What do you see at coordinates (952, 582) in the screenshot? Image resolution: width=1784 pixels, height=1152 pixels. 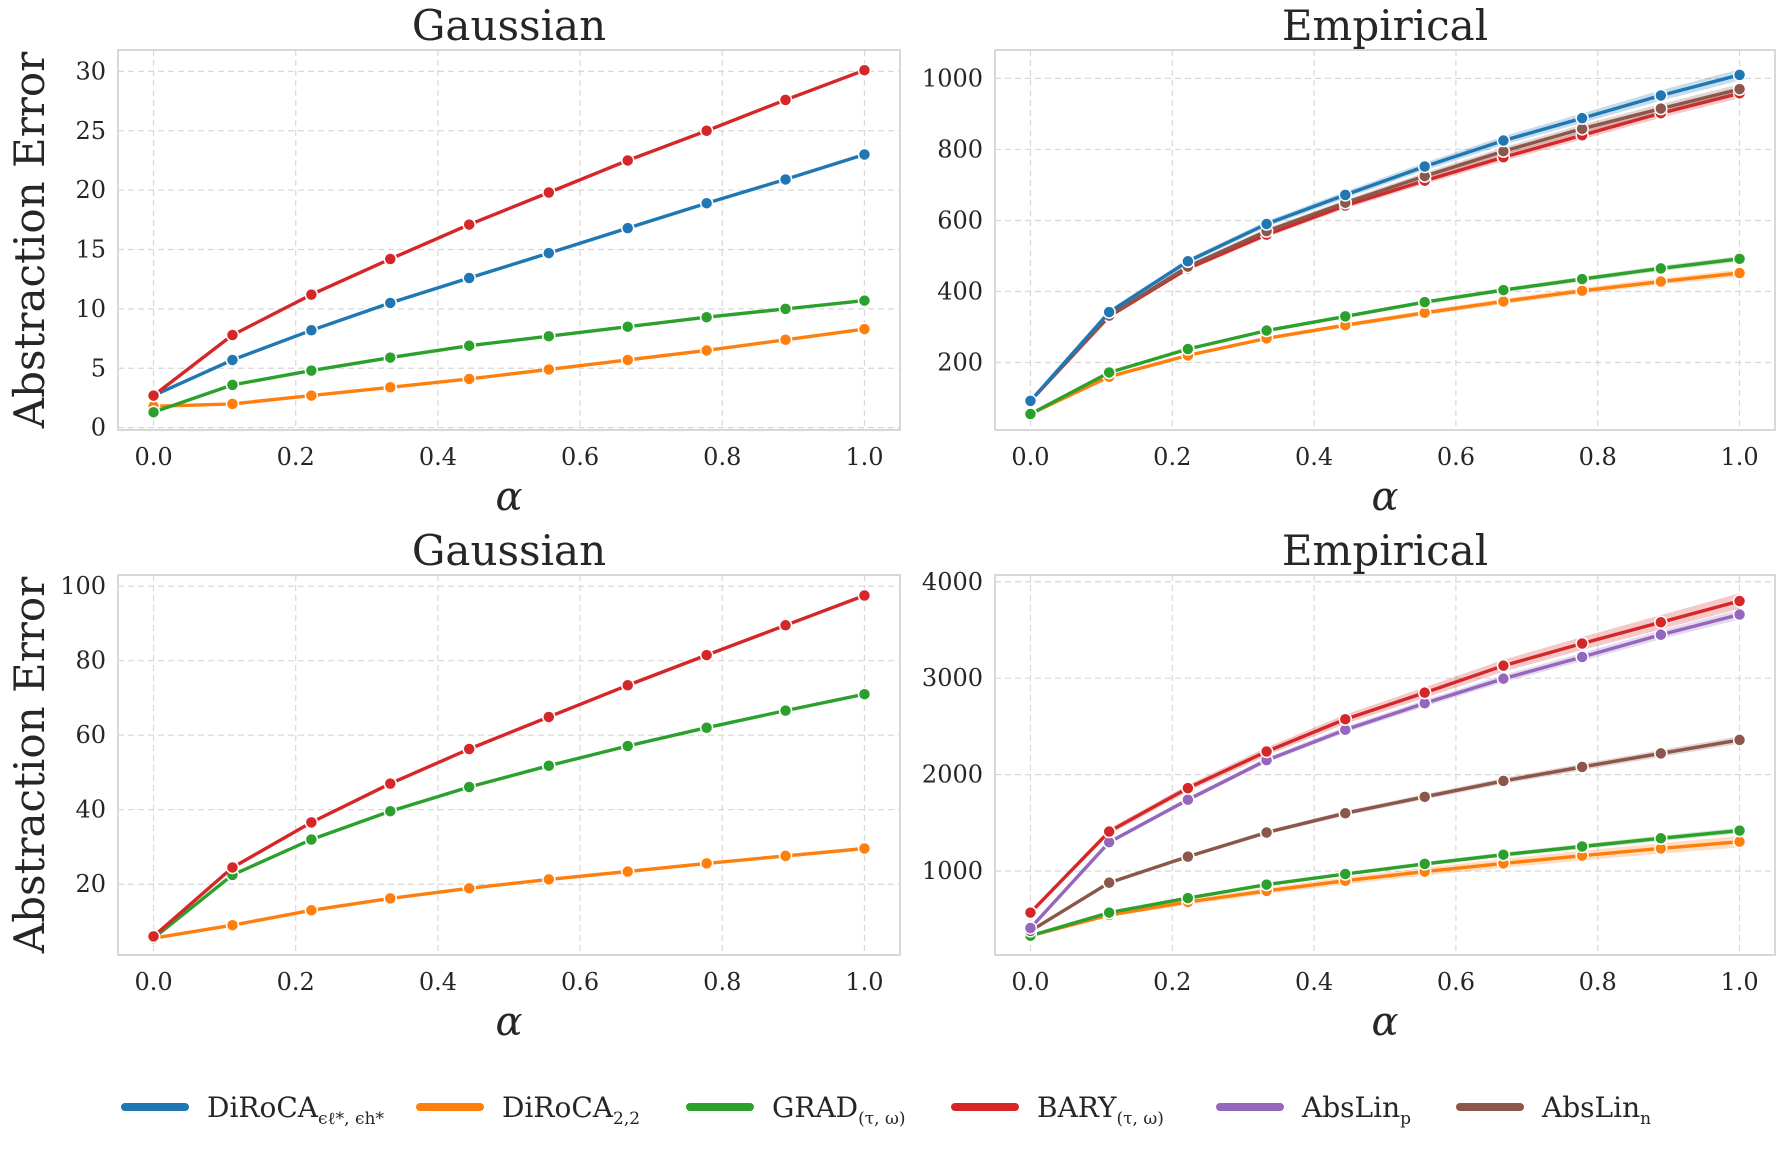 I see `y-tick-label: 4000` at bounding box center [952, 582].